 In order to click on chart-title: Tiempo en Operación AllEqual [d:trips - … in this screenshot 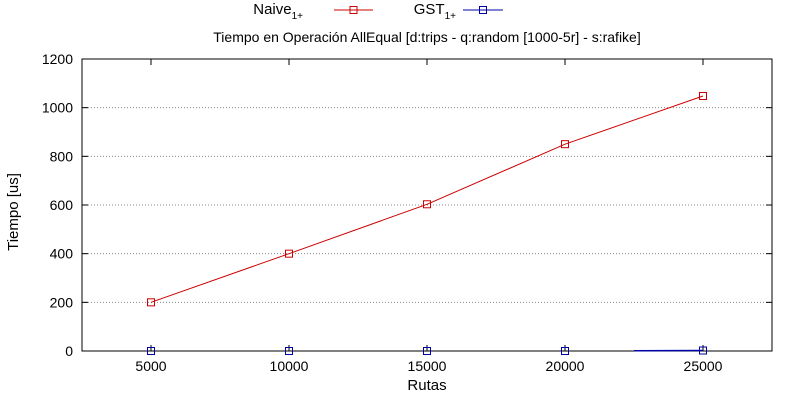, I will do `click(426, 37)`.